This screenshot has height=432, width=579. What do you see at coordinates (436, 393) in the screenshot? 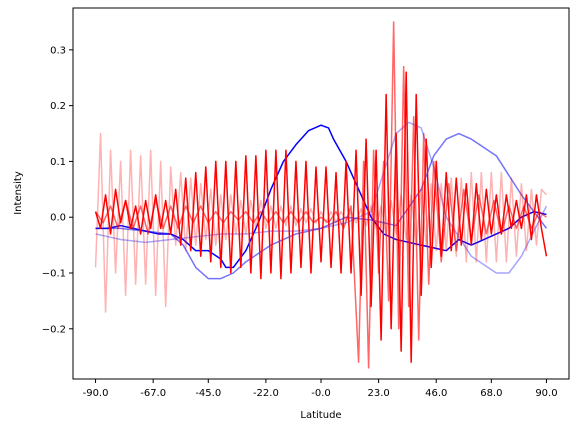
I see `x-tick-label: 46.0` at bounding box center [436, 393].